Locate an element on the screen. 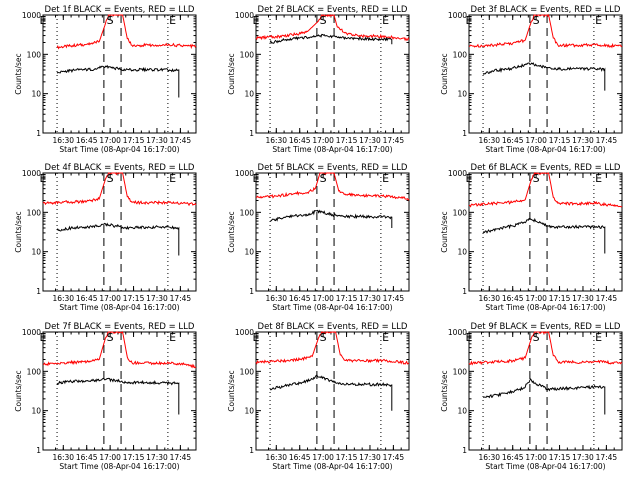 The width and height of the screenshot is (640, 480). chart3-xtick-label: 16:45 is located at coordinates (513, 140).